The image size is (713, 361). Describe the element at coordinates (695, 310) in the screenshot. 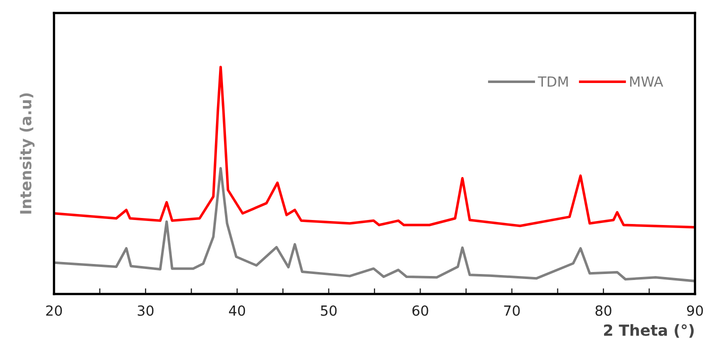

I see `x-tick-label: 90` at that location.